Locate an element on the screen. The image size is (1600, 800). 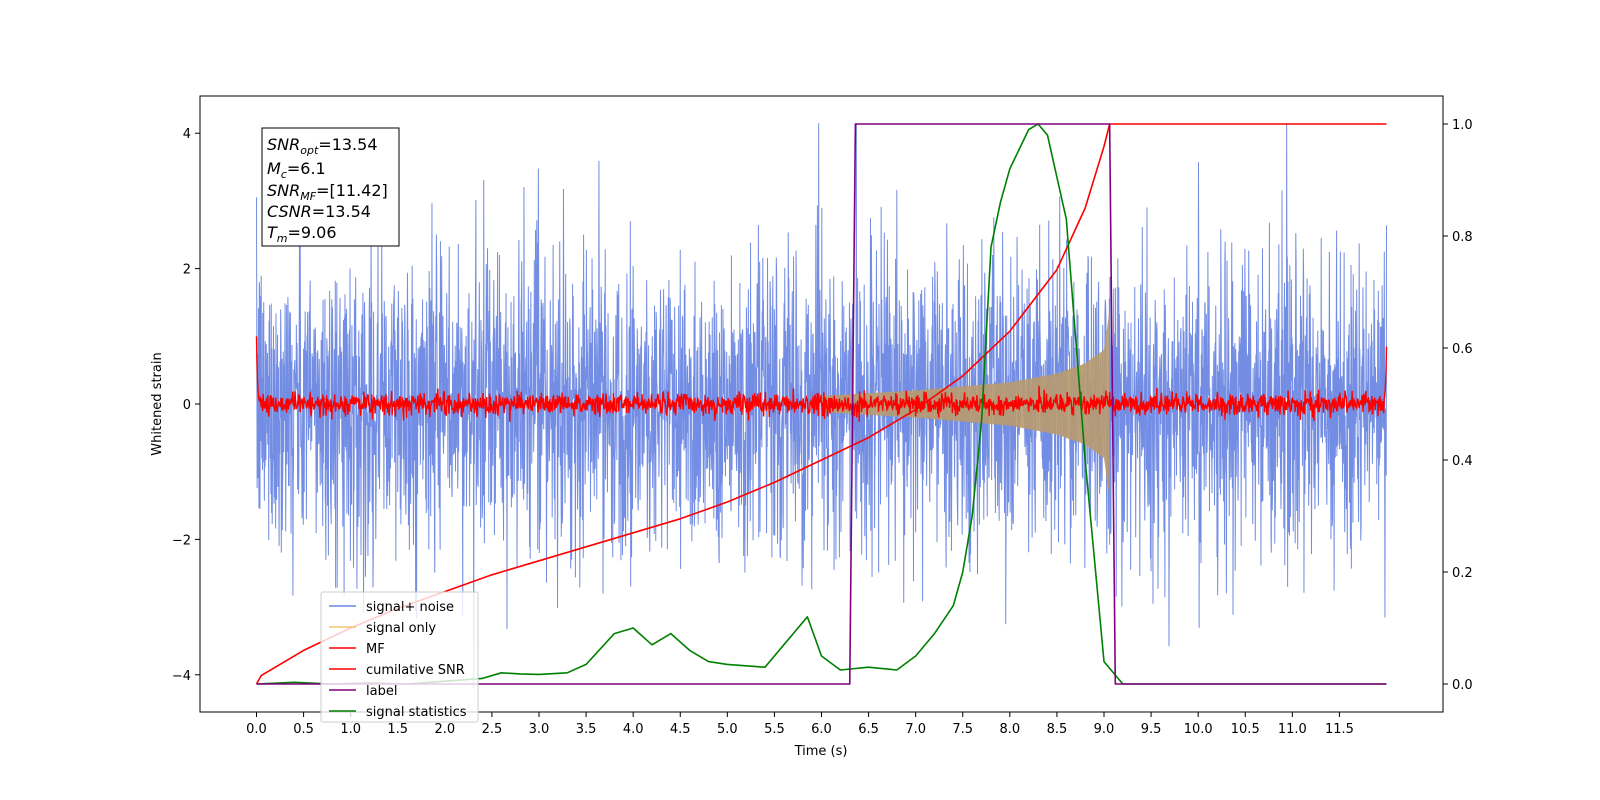
y-axis-left: 4 2 0 −2 −4 is located at coordinates (186, 405).